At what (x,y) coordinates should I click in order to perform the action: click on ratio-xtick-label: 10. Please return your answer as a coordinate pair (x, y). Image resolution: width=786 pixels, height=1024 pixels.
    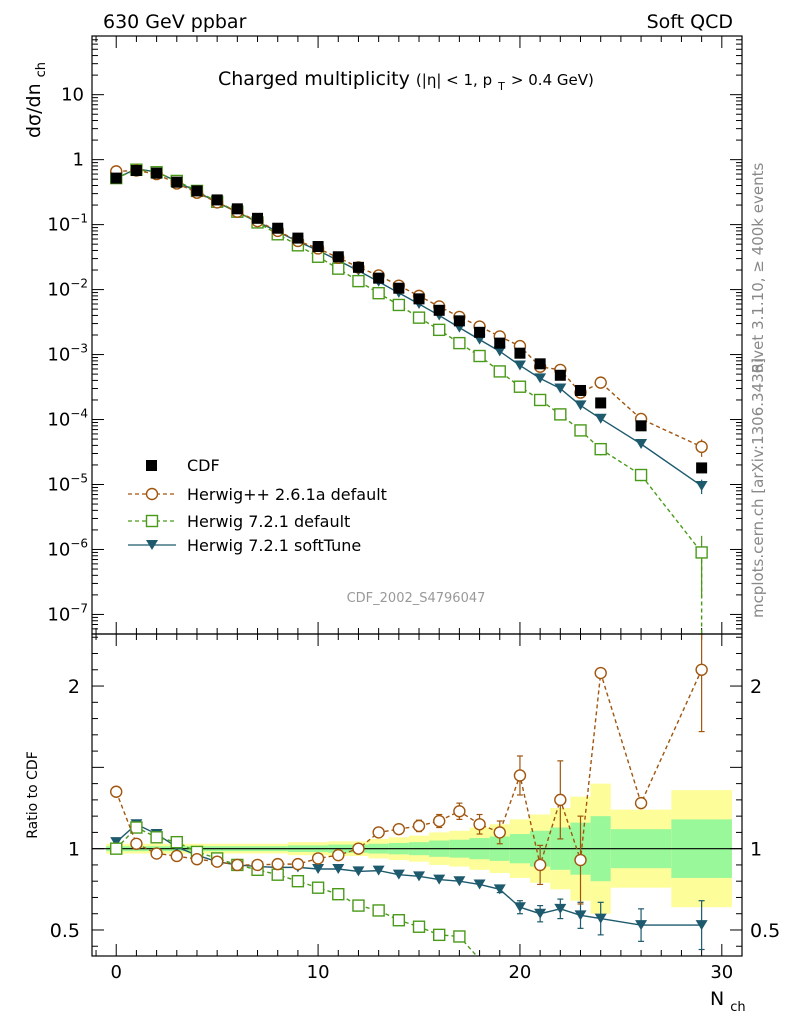
    Looking at the image, I should click on (318, 972).